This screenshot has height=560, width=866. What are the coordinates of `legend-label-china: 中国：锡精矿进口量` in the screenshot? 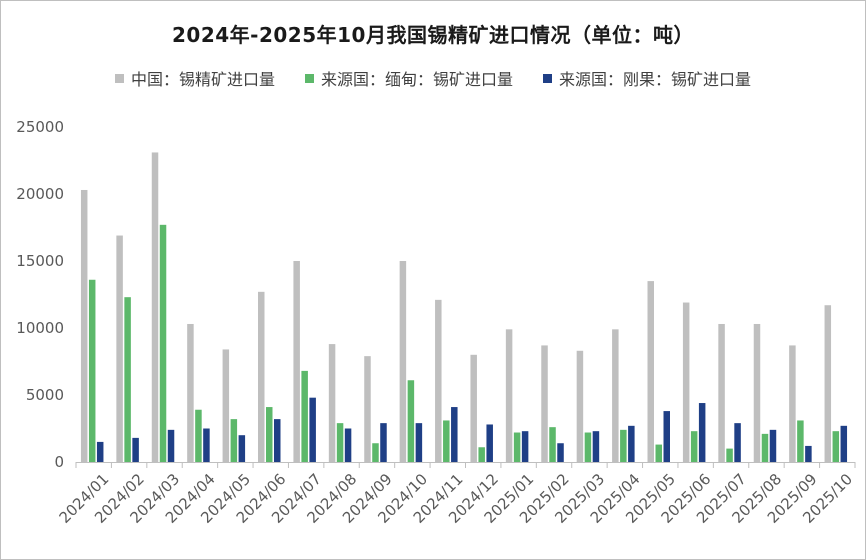 It's located at (202, 79).